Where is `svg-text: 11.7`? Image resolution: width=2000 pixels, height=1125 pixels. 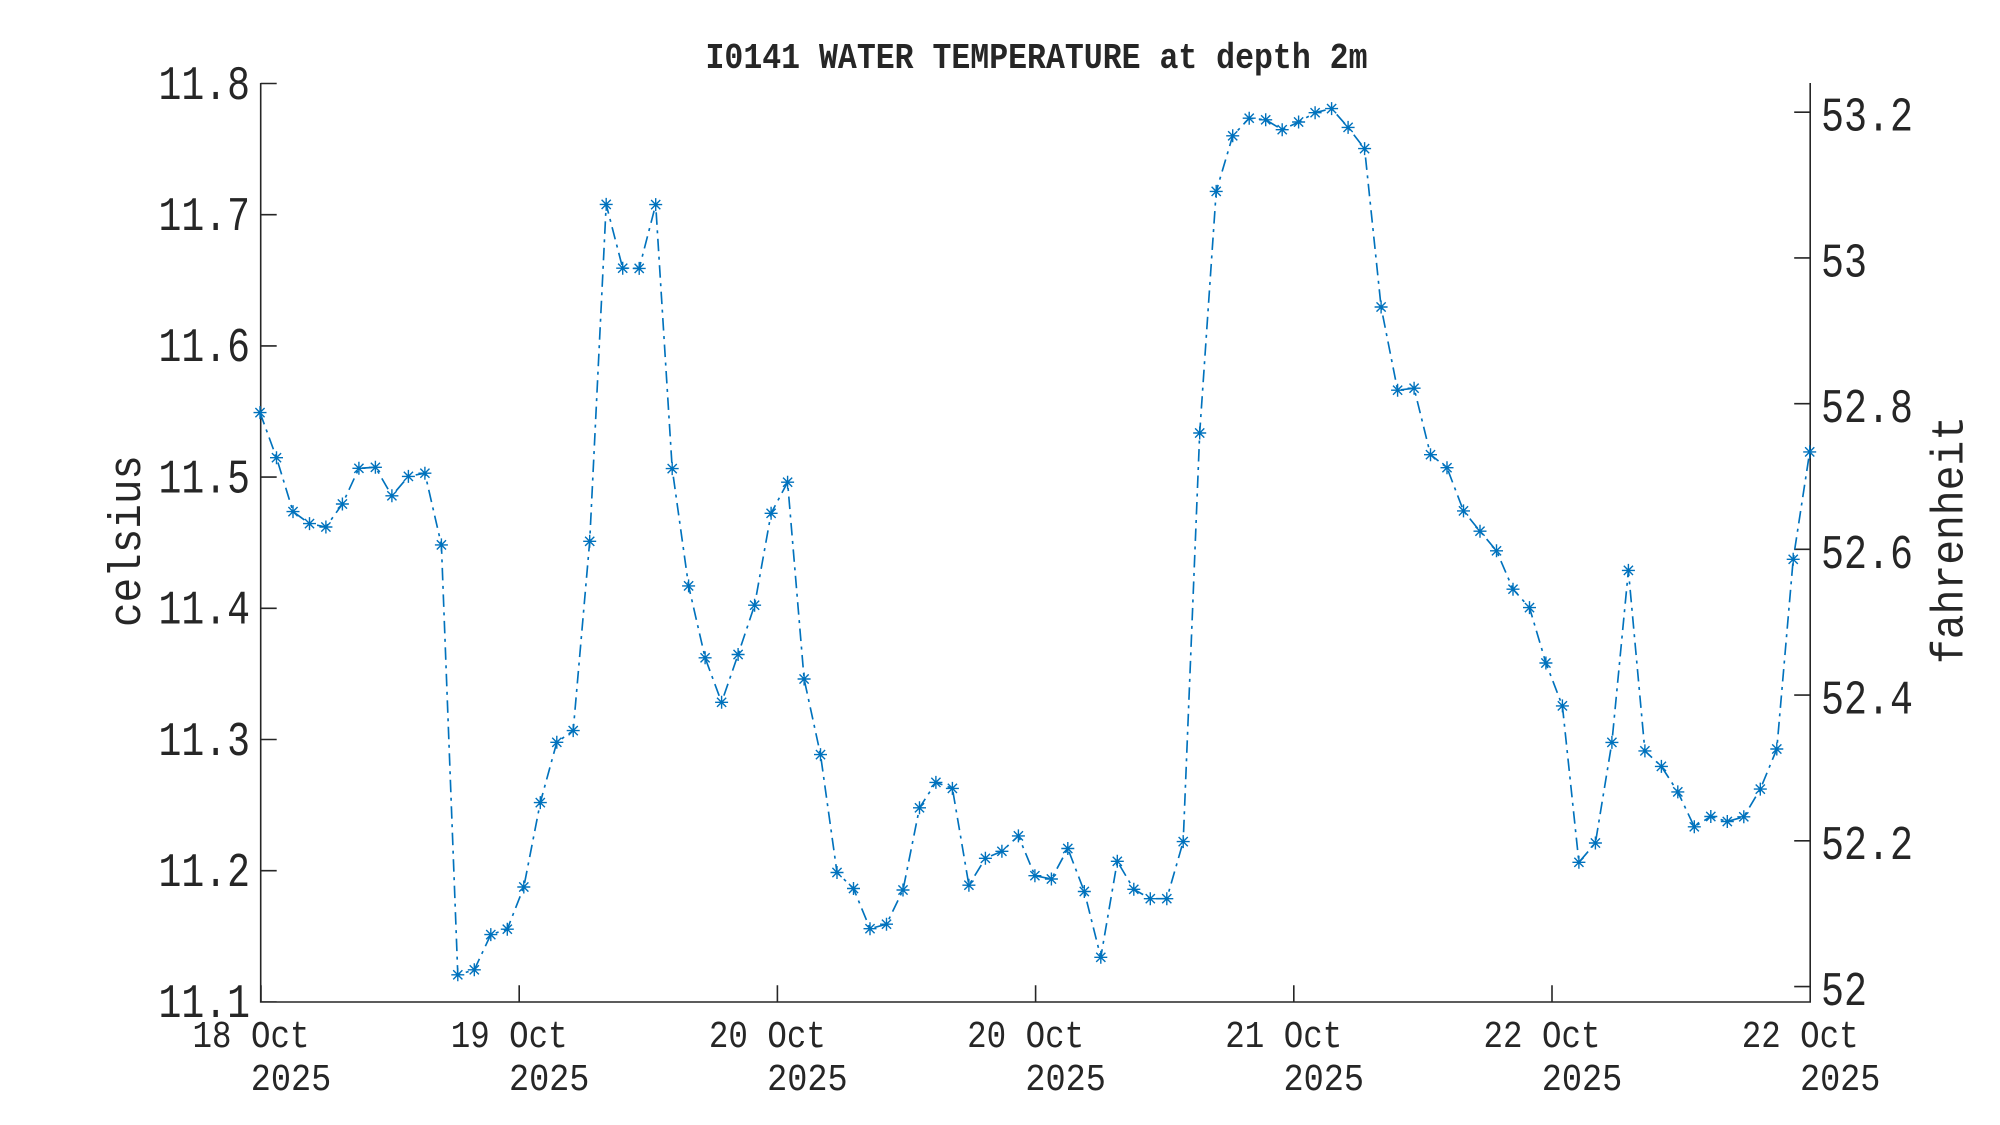
svg-text: 11.7 is located at coordinates (205, 218).